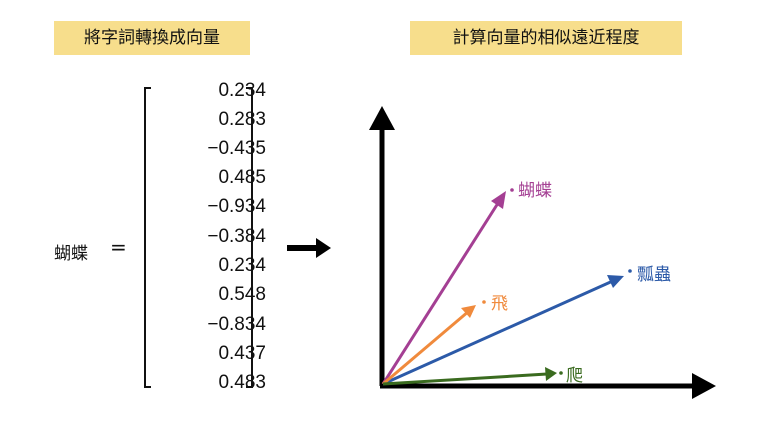 The image size is (768, 426). Describe the element at coordinates (443, 288) in the screenshot. I see `vector-butterfly` at that location.